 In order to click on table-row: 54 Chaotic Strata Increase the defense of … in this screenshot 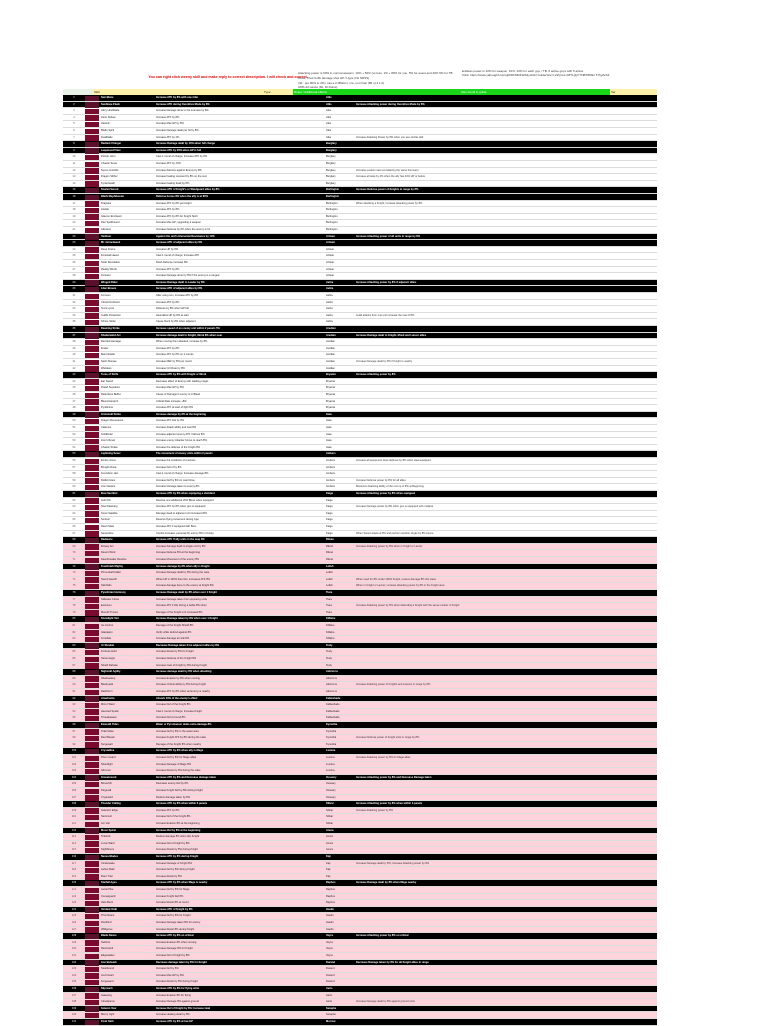, I will do `click(360, 448)`.